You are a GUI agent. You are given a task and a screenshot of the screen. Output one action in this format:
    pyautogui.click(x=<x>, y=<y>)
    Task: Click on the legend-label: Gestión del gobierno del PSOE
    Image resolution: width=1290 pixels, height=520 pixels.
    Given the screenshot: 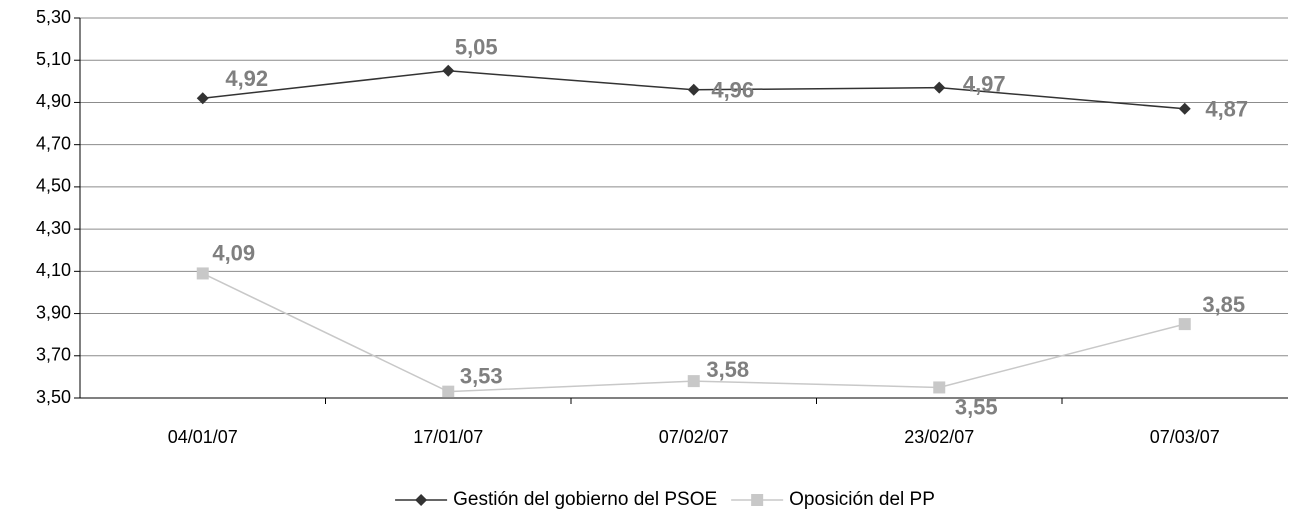 What is the action you would take?
    pyautogui.click(x=585, y=499)
    